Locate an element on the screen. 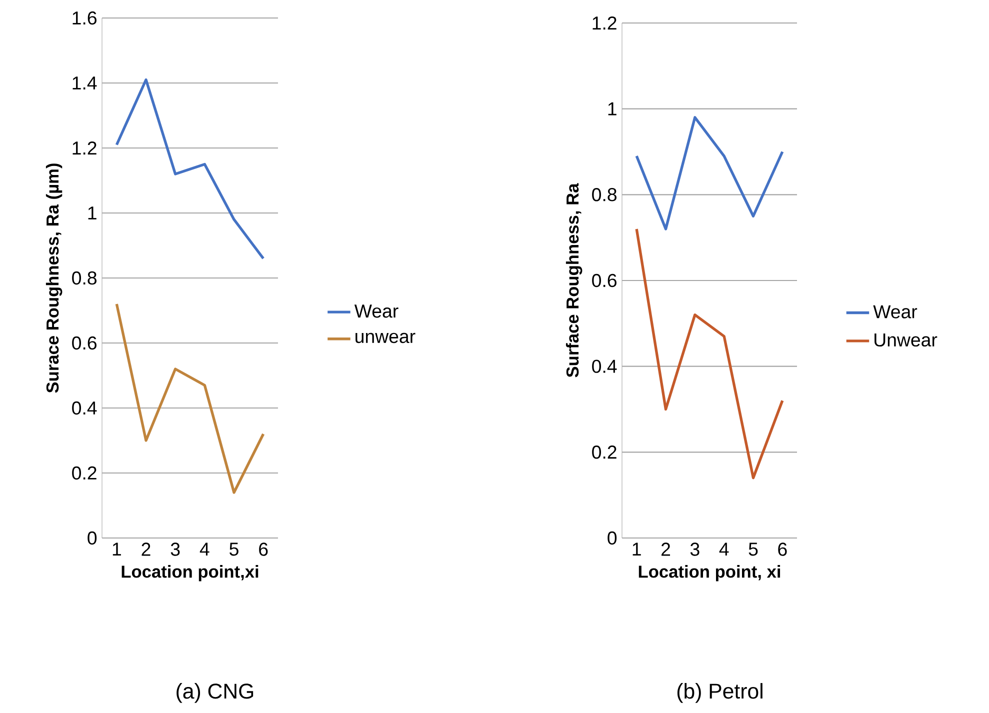 This screenshot has height=713, width=989. legend-label: Unwear is located at coordinates (906, 340).